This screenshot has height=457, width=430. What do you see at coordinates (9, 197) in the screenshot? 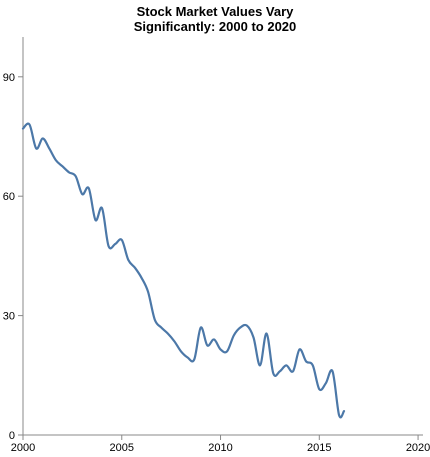
I see `y-tick-label: 60` at bounding box center [9, 197].